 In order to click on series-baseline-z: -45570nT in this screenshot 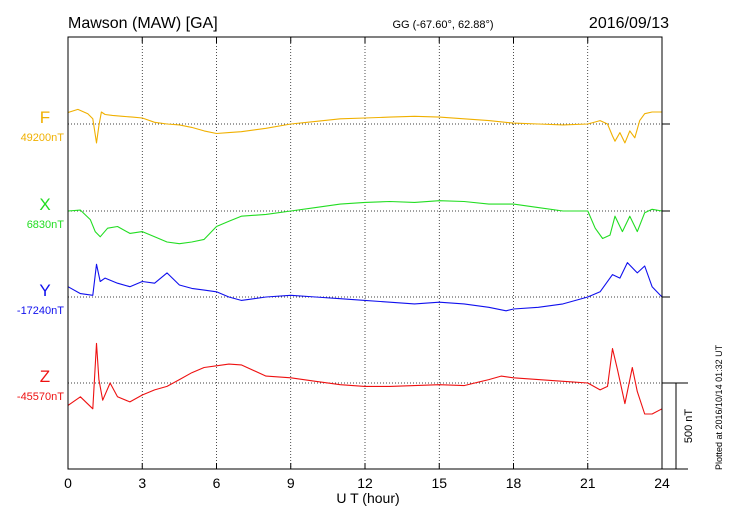, I will do `click(40, 397)`.